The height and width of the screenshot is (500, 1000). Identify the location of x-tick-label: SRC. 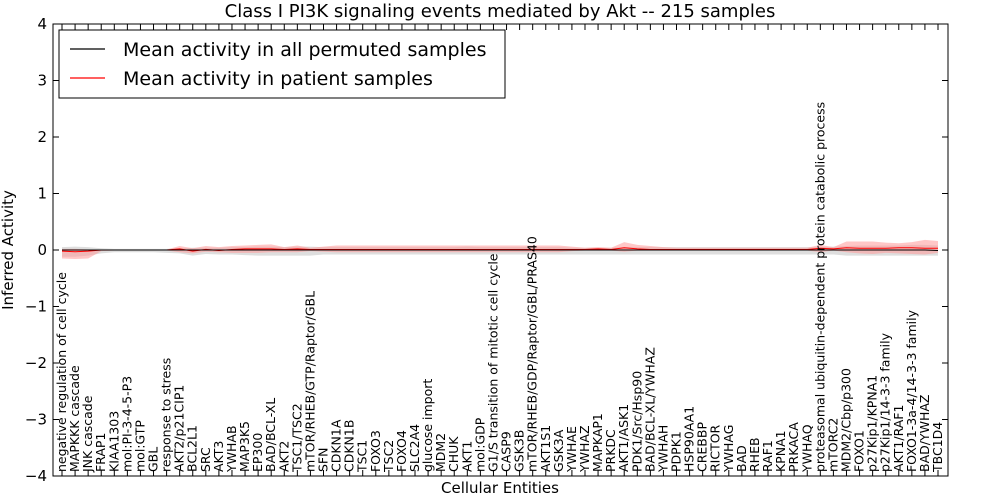
(205, 459).